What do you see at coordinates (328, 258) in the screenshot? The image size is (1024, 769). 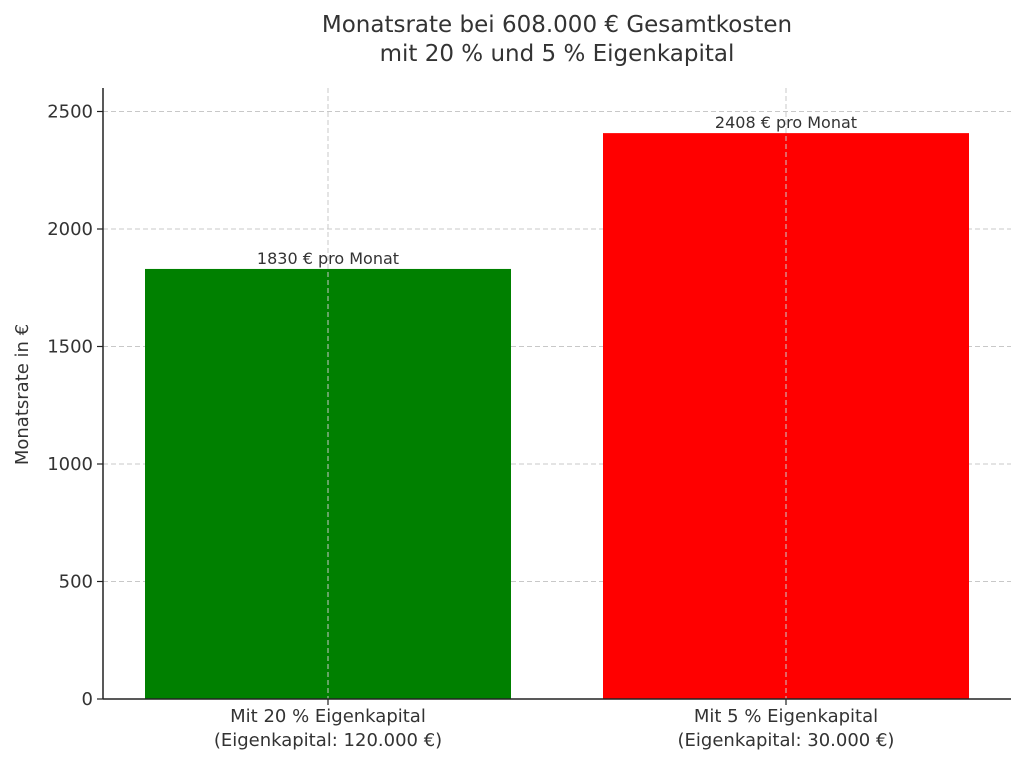 I see `value-label-1: 1830 € pro Monat` at bounding box center [328, 258].